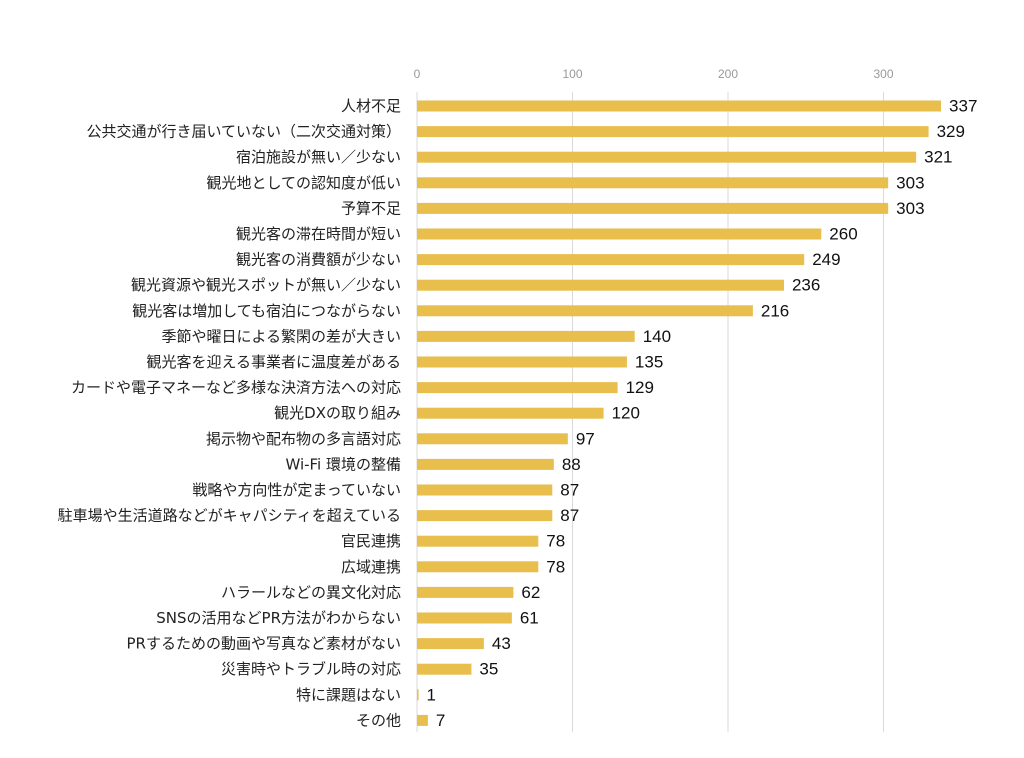 This screenshot has height=758, width=1024. Describe the element at coordinates (278, 618) in the screenshot. I see `category-label: SNSの活用などPR方法がわからない` at that location.